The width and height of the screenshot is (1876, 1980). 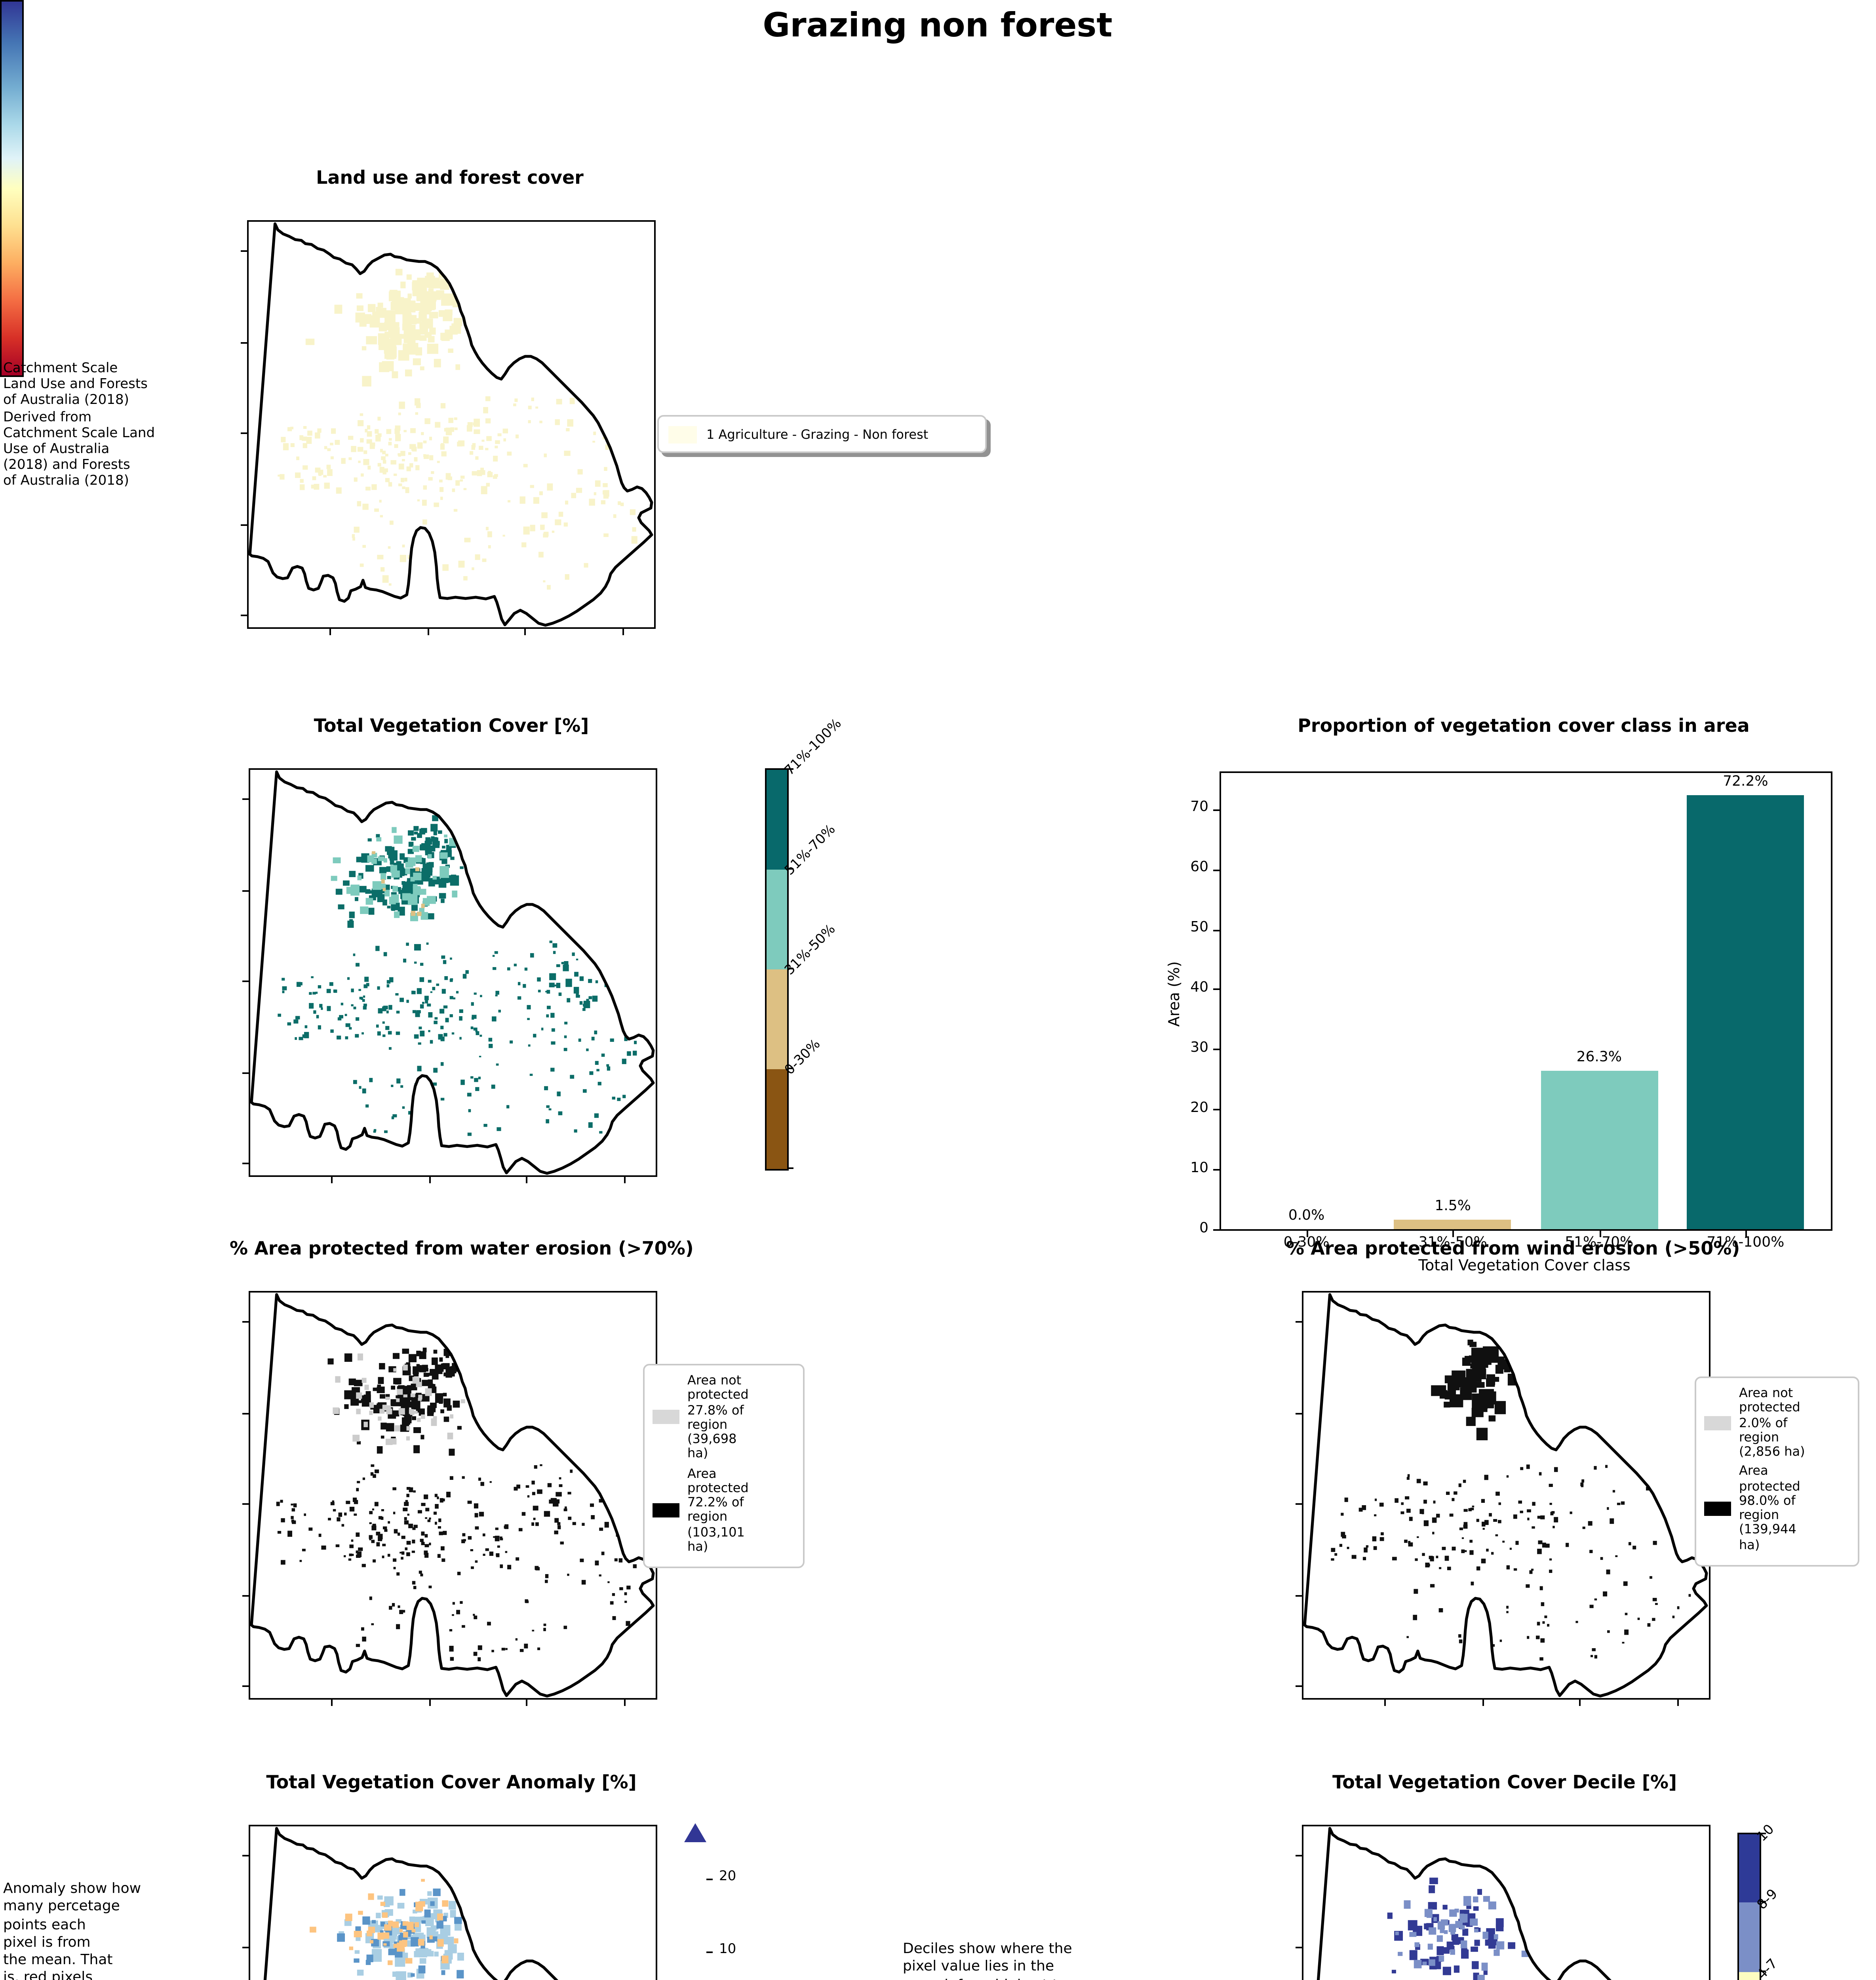 I want to click on not-protected-swatch, so click(x=666, y=1417).